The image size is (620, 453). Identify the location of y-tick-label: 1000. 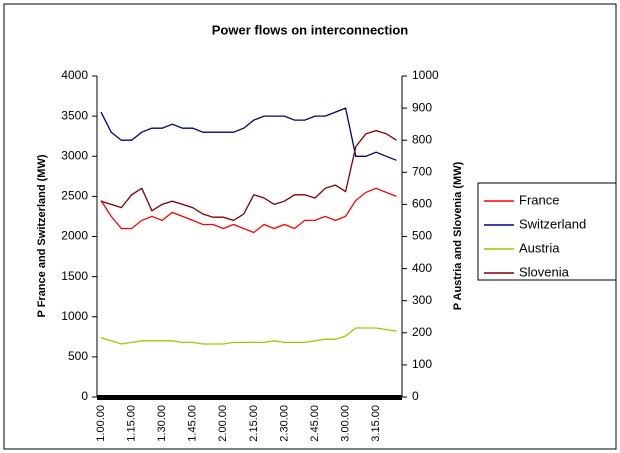
(74, 316).